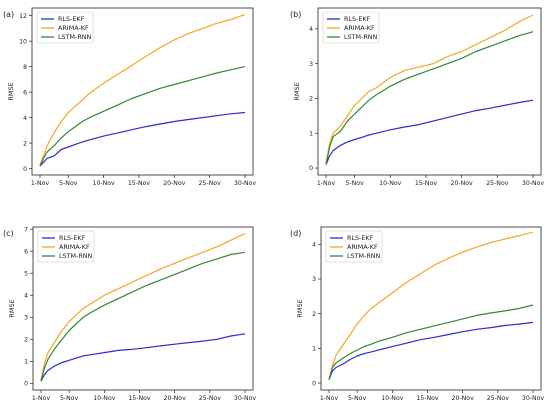 Image resolution: width=550 pixels, height=404 pixels. I want to click on panel-letter: (a), so click(8, 14).